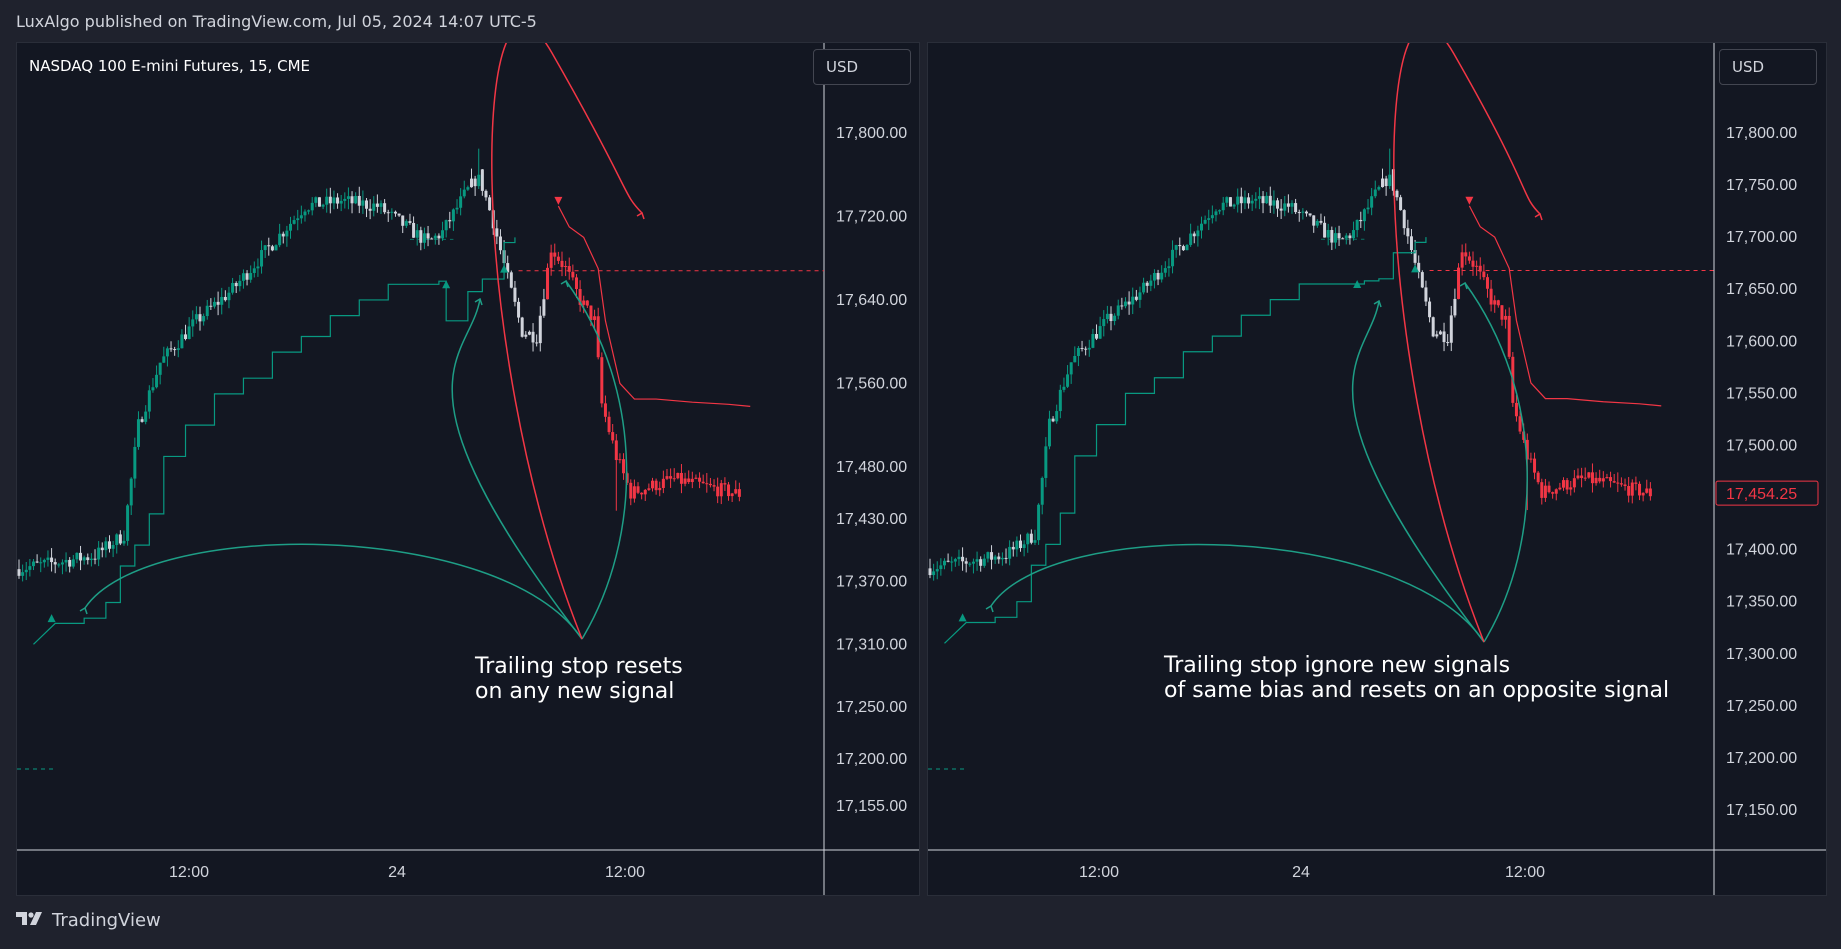 The image size is (1841, 949). What do you see at coordinates (871, 707) in the screenshot?
I see `price-tick-label: 17,250.00` at bounding box center [871, 707].